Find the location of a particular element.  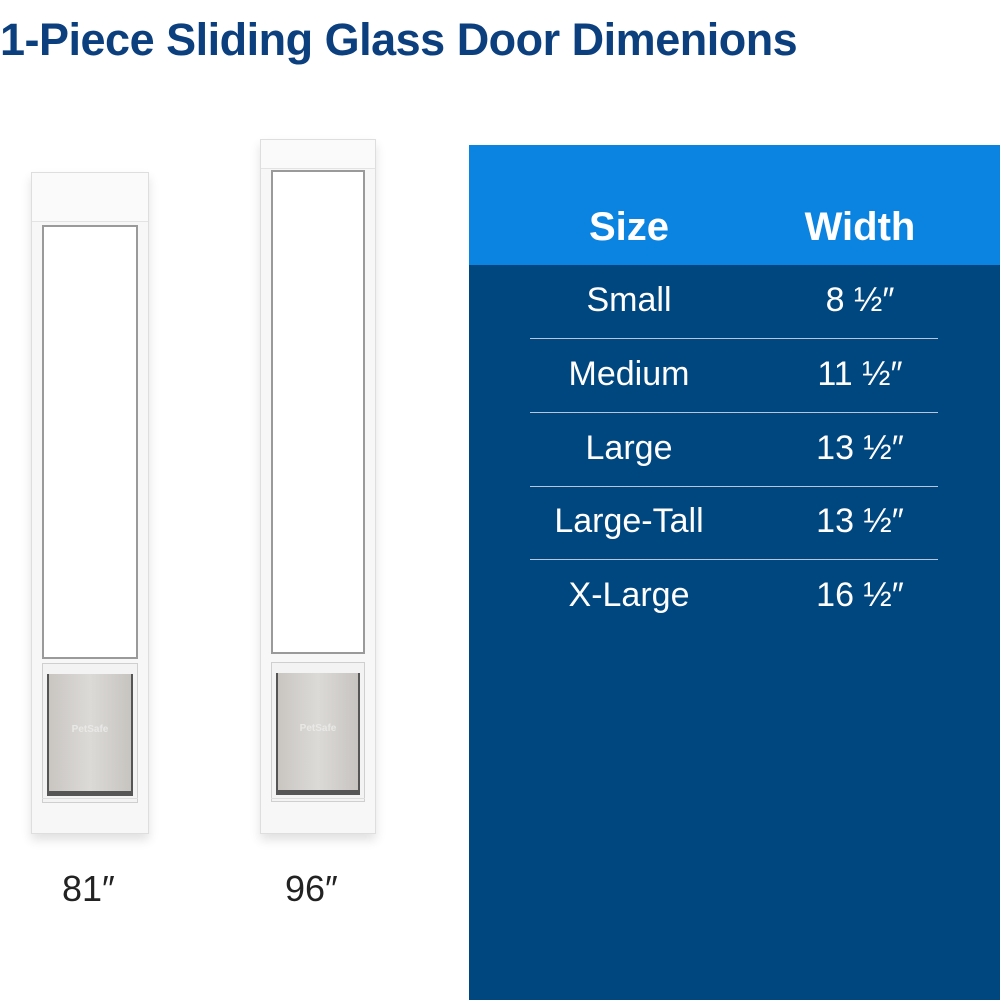

table-row: Medium 11 ½″ is located at coordinates (734, 376).